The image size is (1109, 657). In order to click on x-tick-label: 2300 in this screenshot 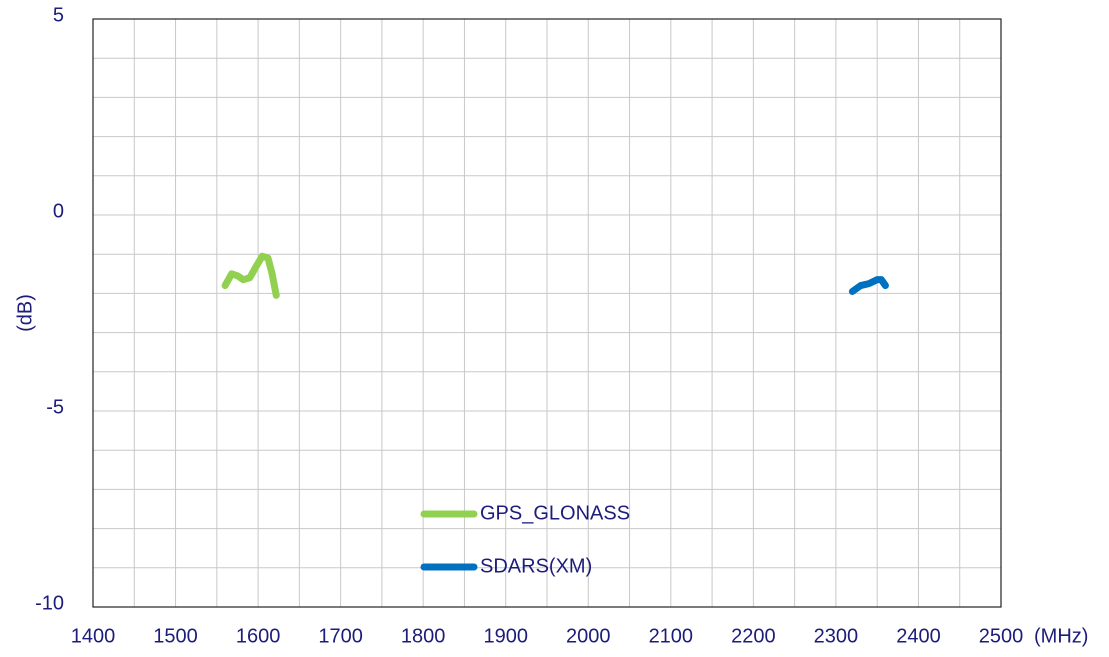, I will do `click(836, 636)`.